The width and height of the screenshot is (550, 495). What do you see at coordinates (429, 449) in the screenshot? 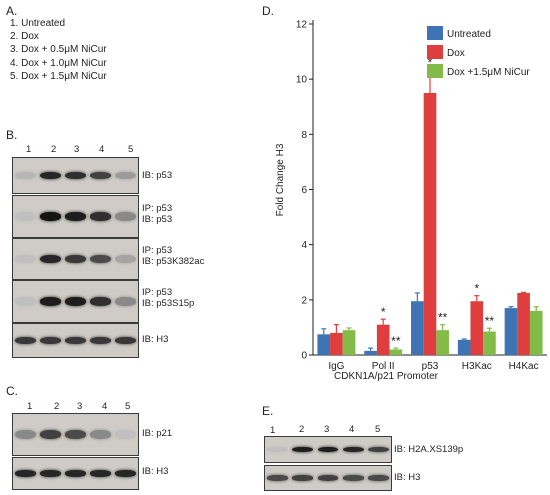
I see `blot-label: IB: H2A.XS139p` at bounding box center [429, 449].